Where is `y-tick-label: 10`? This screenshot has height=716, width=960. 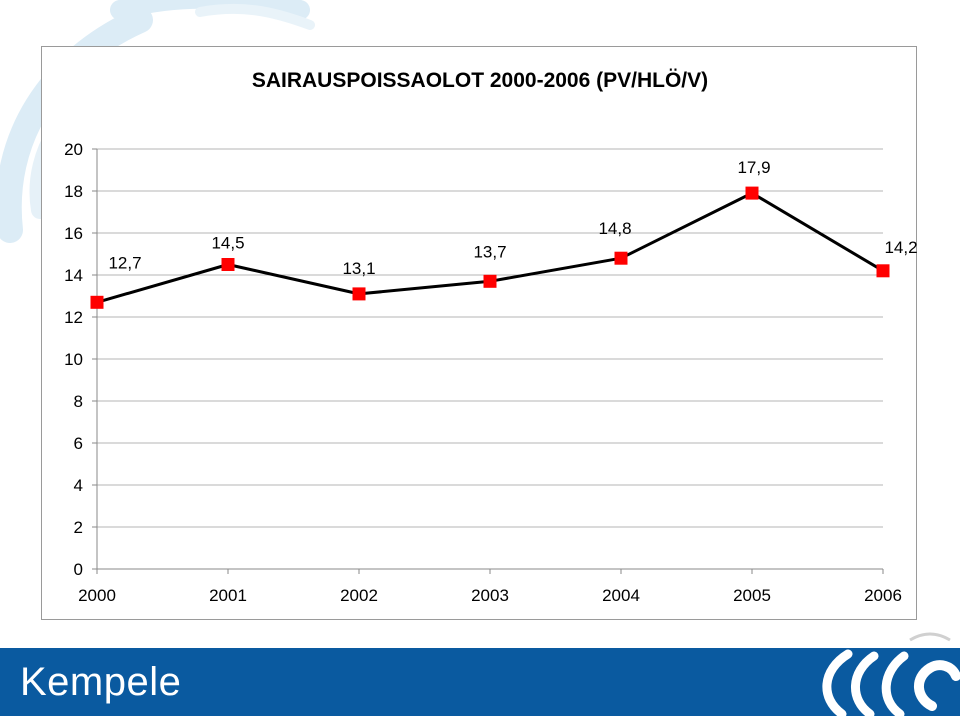 y-tick-label: 10 is located at coordinates (73, 359).